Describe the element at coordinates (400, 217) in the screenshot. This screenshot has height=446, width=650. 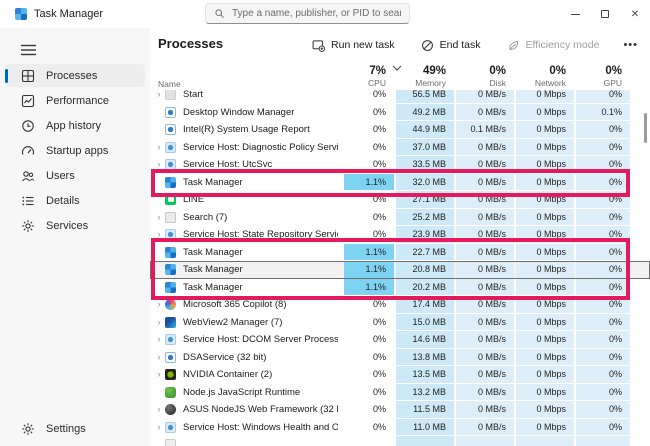
I see `table-row: › Search (7) 0% 25.2 MB 0 MB/s 0 Mbps 0%` at that location.